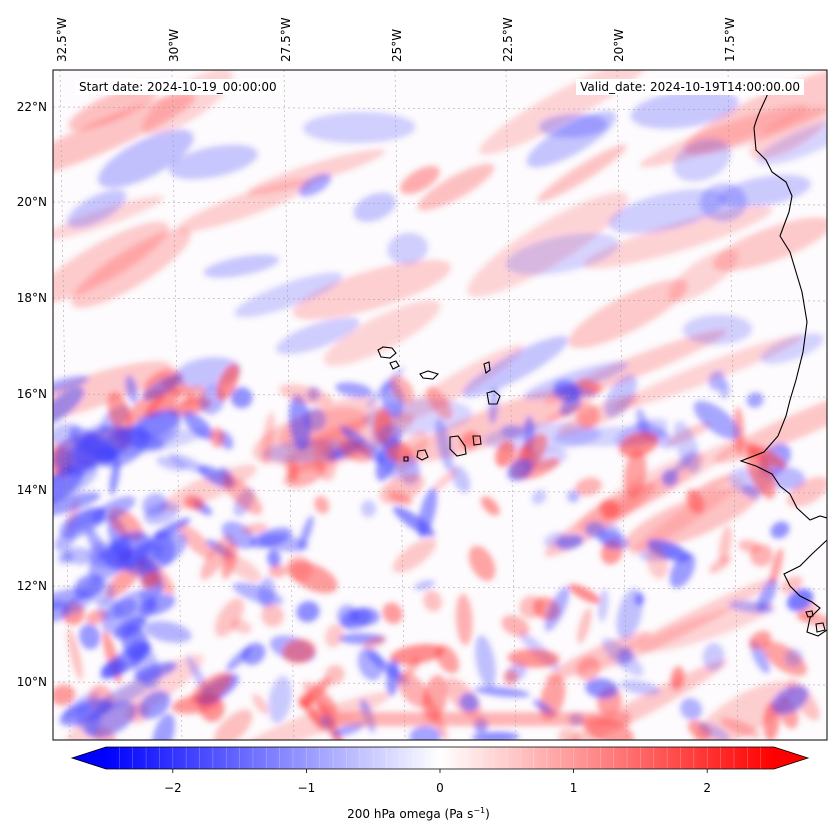  Describe the element at coordinates (397, 45) in the screenshot. I see `lon-tick-label: 25°W` at that location.